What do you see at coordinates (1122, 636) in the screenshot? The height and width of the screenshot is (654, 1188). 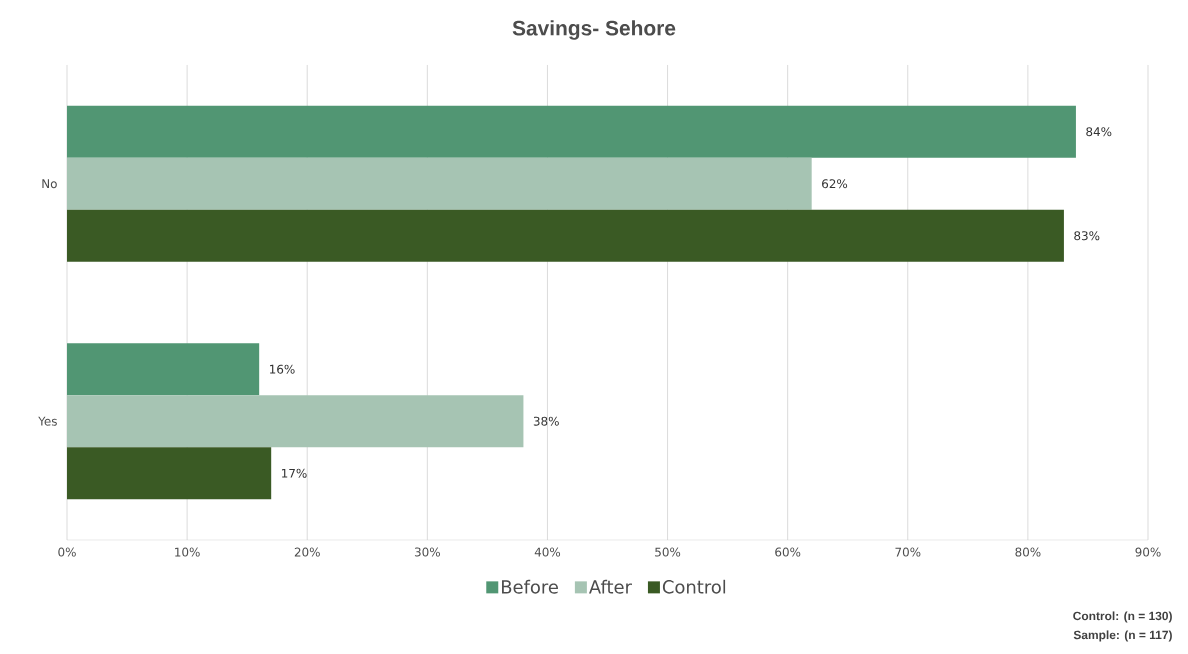 I see `text: Sample: (n = 117)` at bounding box center [1122, 636].